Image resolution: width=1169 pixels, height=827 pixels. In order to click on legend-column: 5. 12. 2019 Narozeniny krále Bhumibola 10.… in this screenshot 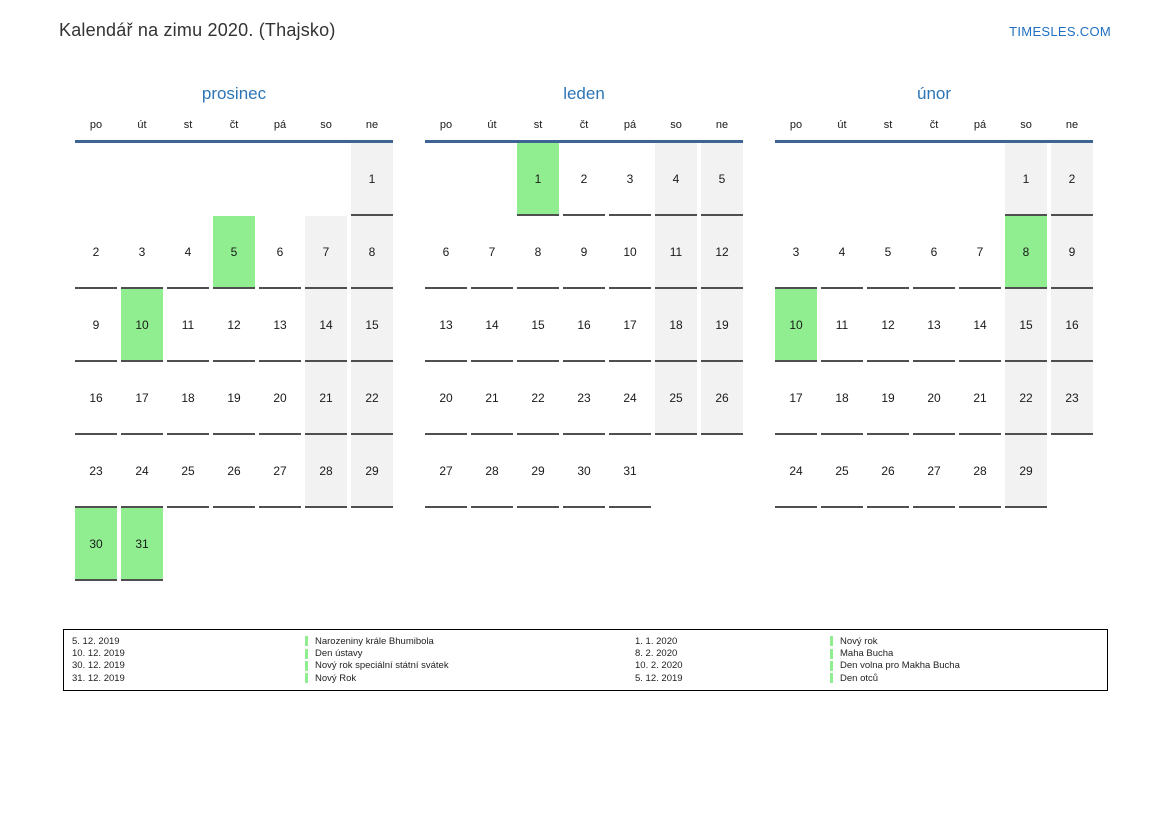, I will do `click(353, 660)`.